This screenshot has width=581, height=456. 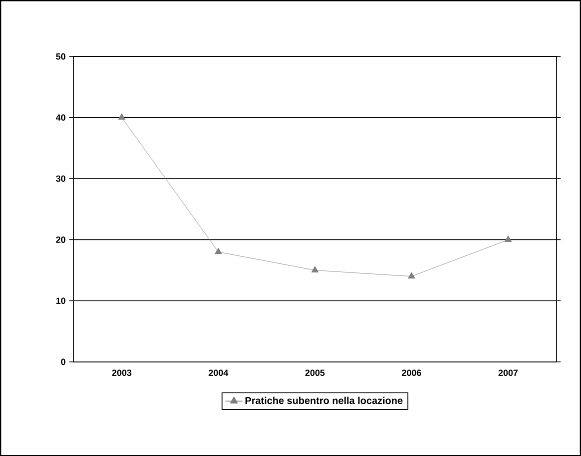 I want to click on x-tick-label: 2005, so click(x=315, y=372).